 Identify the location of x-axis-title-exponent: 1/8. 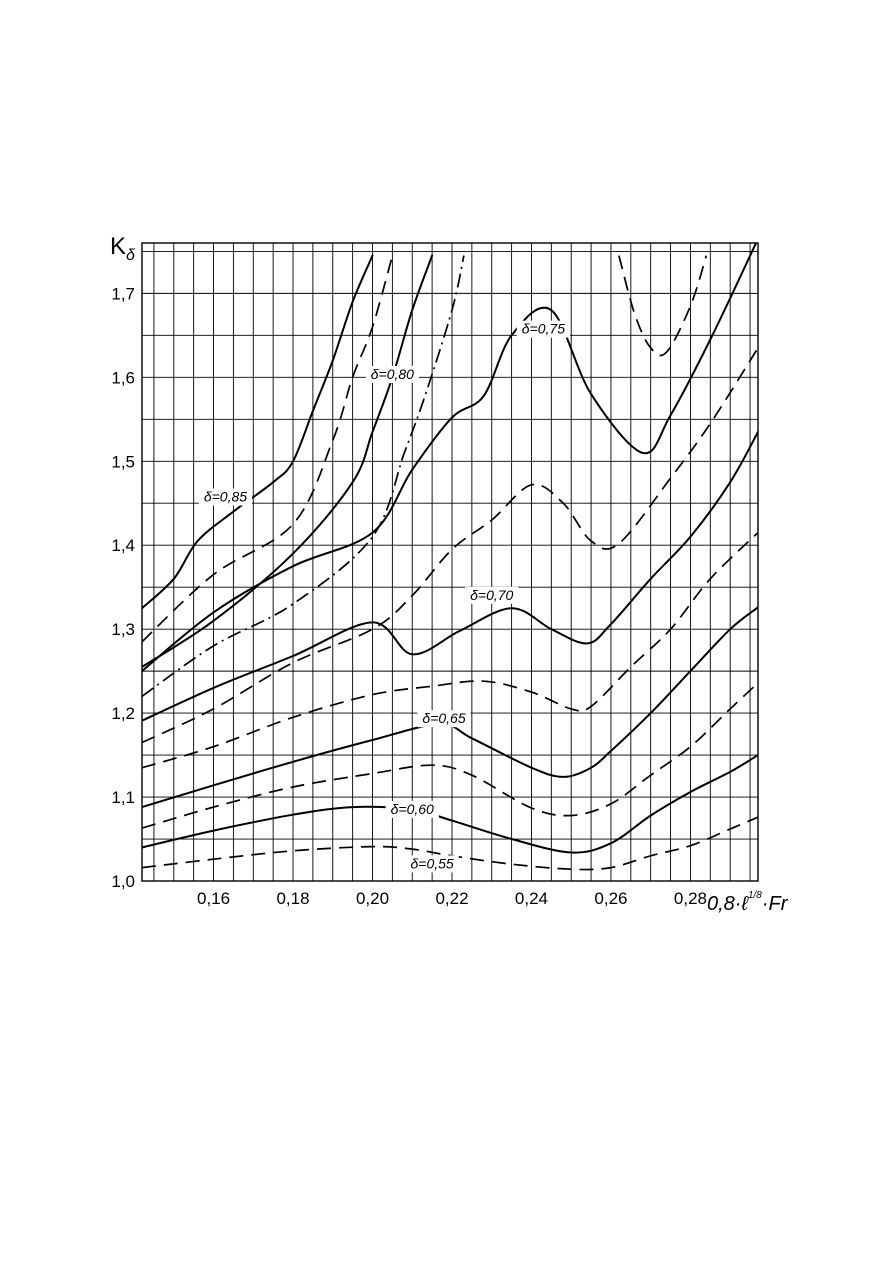
(755, 895).